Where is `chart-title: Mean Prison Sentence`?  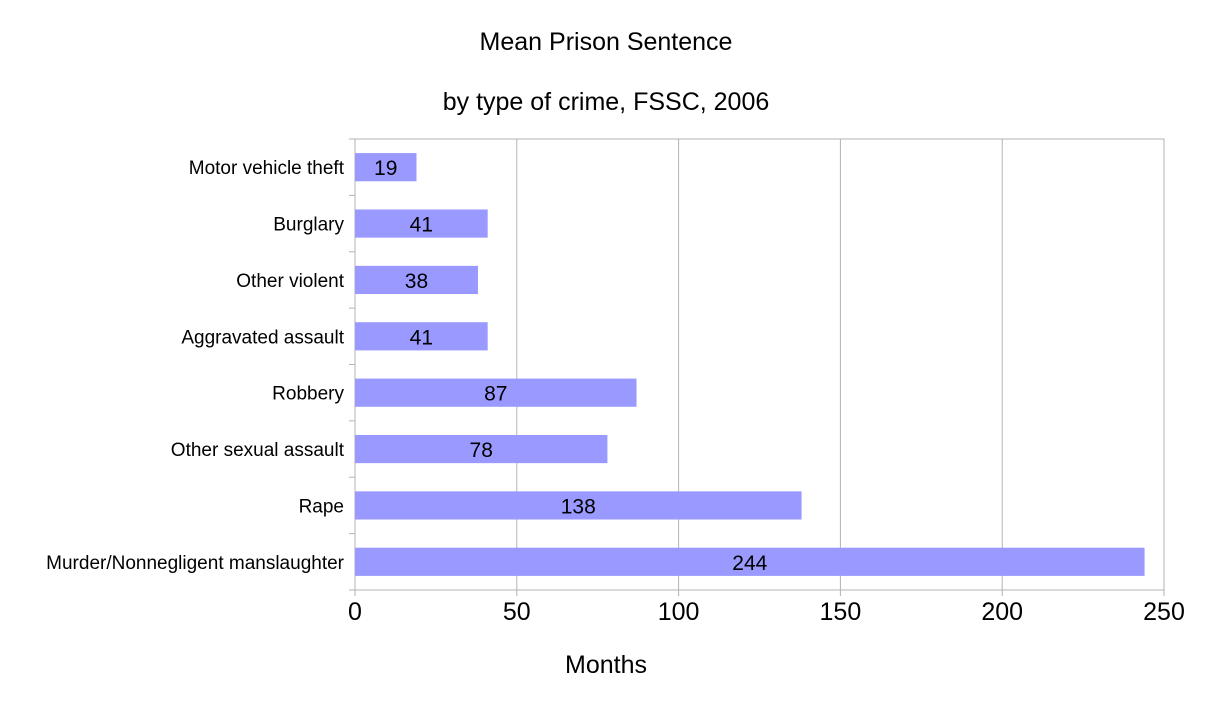 chart-title: Mean Prison Sentence is located at coordinates (606, 42).